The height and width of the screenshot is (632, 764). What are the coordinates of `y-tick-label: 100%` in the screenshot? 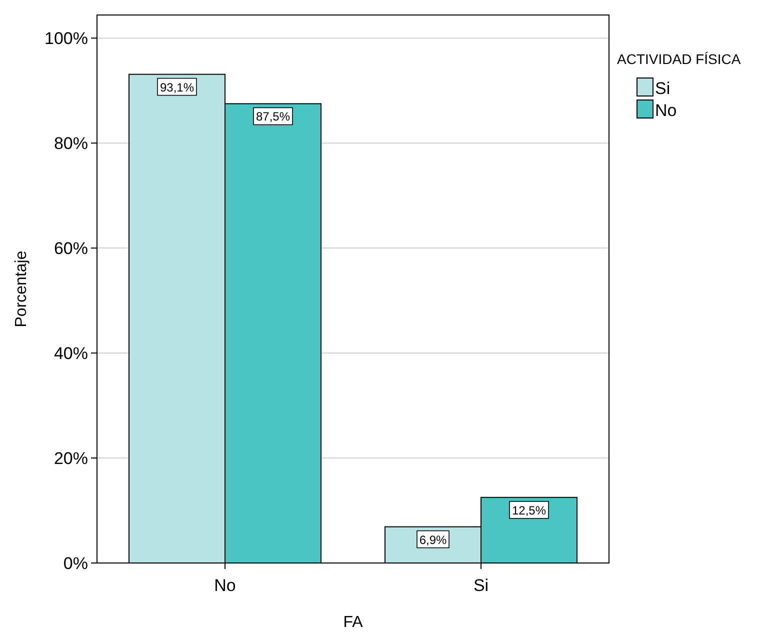 It's located at (66, 38).